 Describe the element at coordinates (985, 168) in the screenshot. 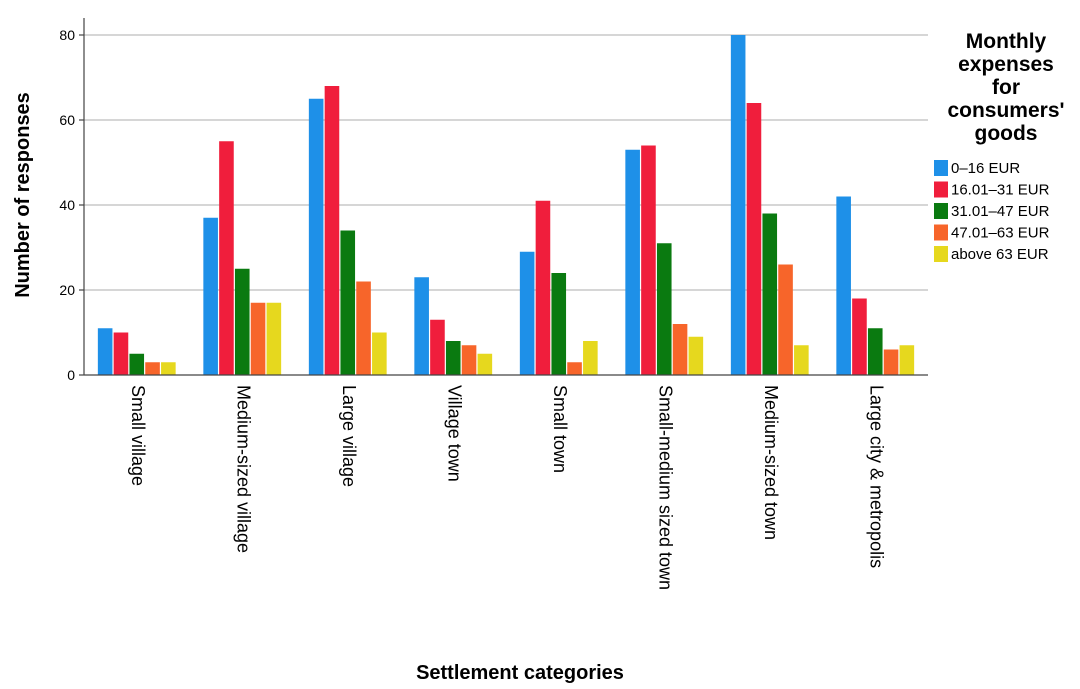

I see `legend-label-0: 0–16 EUR` at that location.